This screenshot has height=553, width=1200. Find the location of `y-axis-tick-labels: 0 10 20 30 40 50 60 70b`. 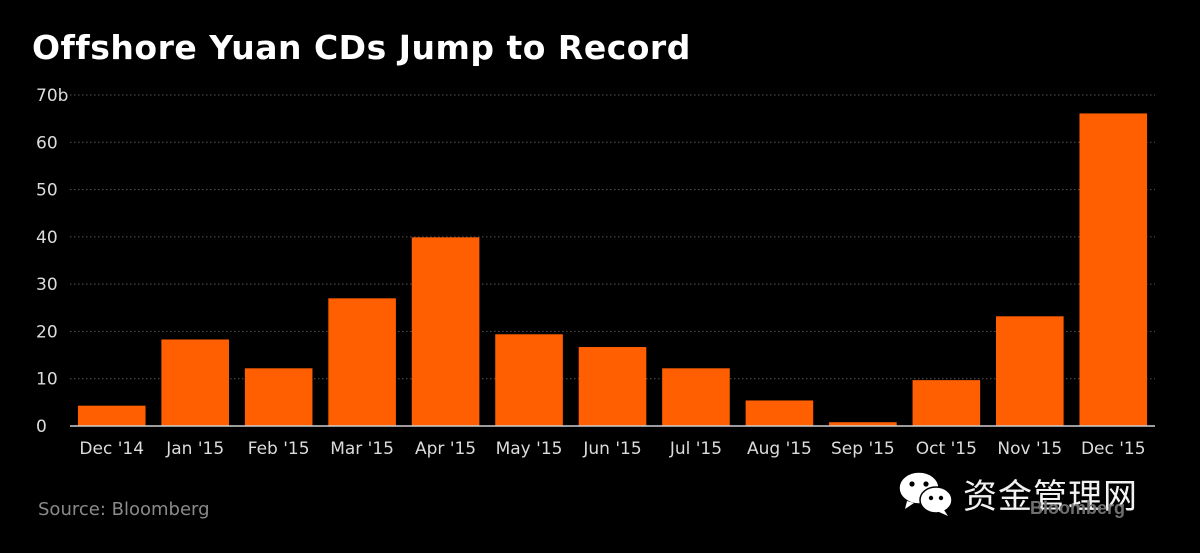

y-axis-tick-labels: 0 10 20 30 40 50 60 70b is located at coordinates (52, 261).